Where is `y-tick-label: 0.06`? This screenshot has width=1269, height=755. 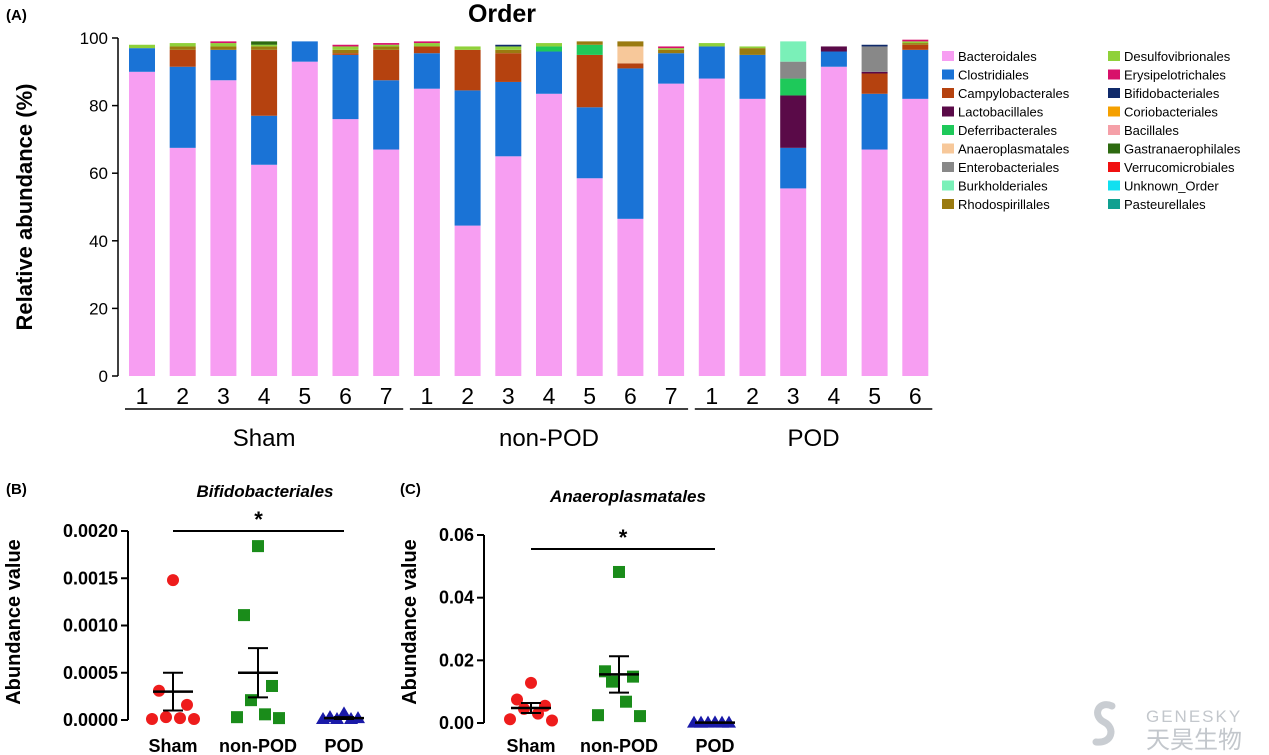
y-tick-label: 0.06 is located at coordinates (456, 535).